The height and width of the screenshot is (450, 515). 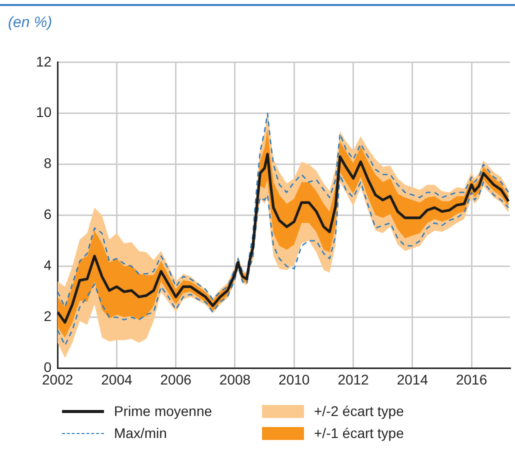 What do you see at coordinates (359, 411) in the screenshot?
I see `legend-label: +/-2 écart type` at bounding box center [359, 411].